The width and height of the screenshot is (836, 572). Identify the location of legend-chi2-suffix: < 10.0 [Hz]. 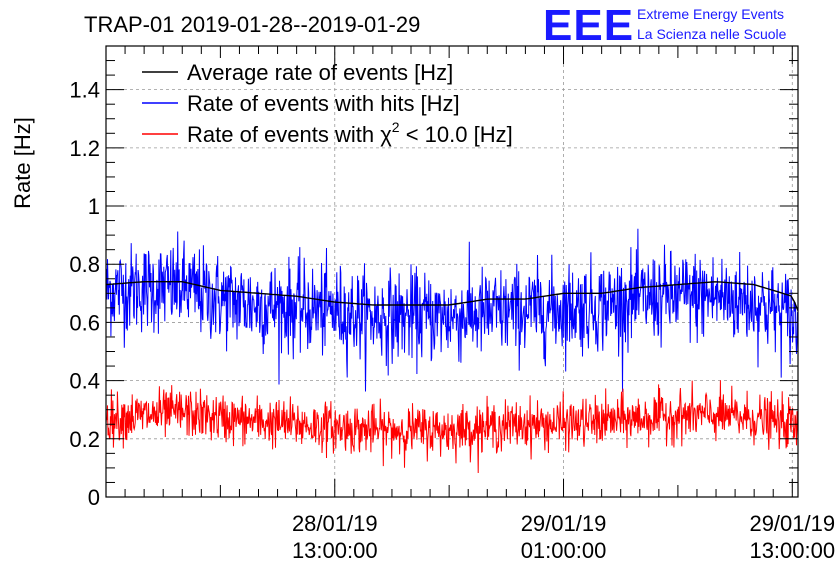
(456, 134).